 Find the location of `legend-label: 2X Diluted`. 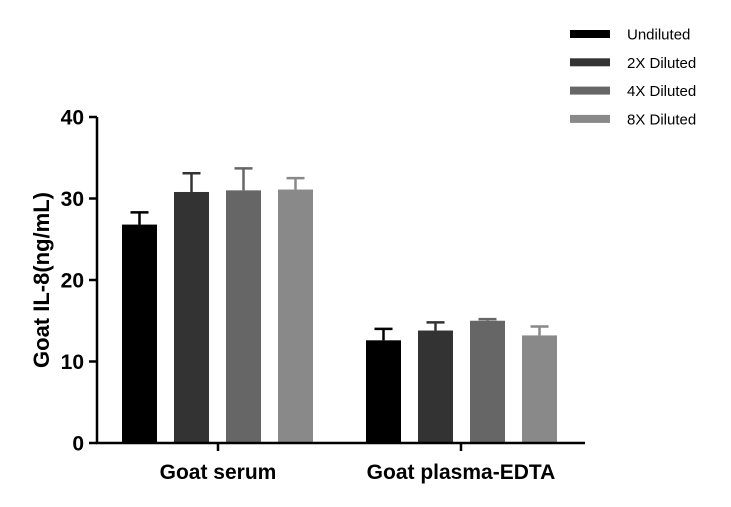

legend-label: 2X Diluted is located at coordinates (661, 63).